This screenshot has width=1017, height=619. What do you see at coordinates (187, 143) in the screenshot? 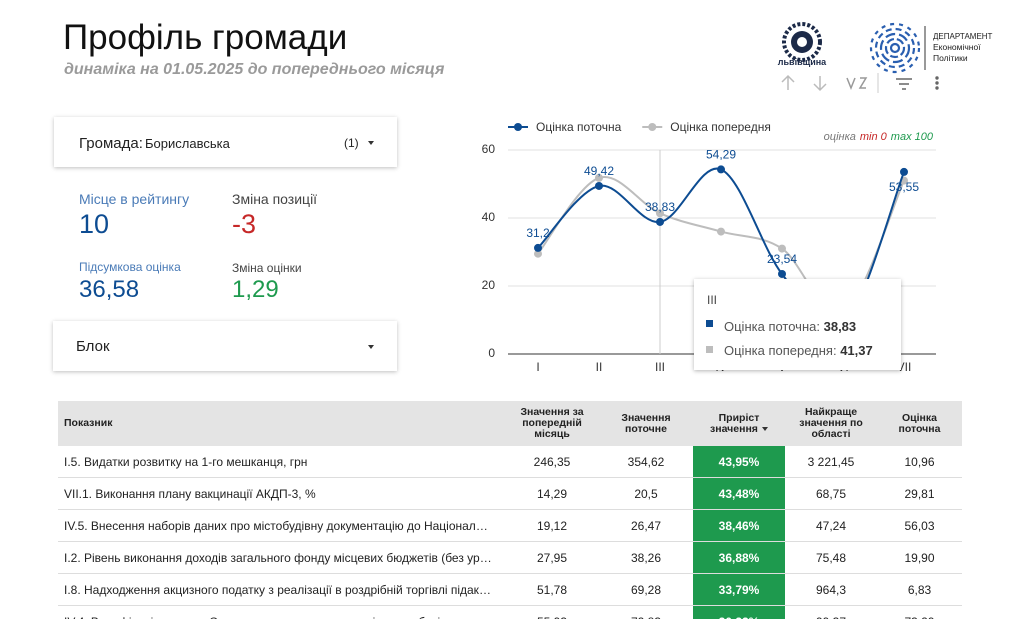
I see `filter-value: Бориславська` at bounding box center [187, 143].